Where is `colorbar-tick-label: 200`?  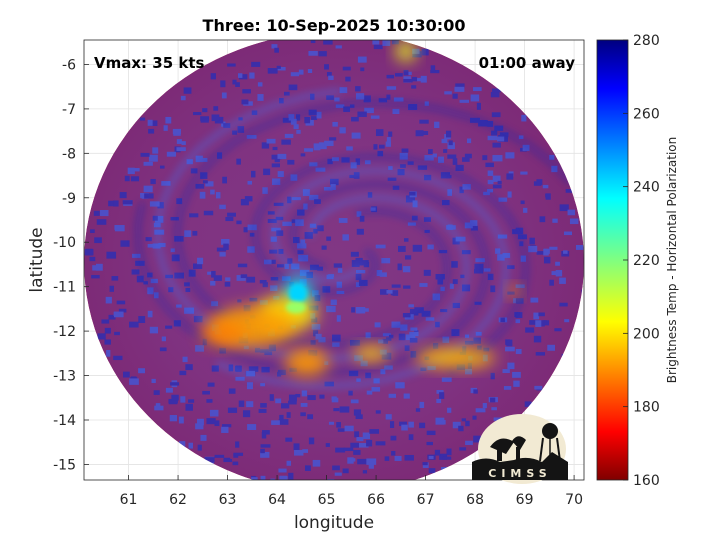 colorbar-tick-label: 200 is located at coordinates (646, 334).